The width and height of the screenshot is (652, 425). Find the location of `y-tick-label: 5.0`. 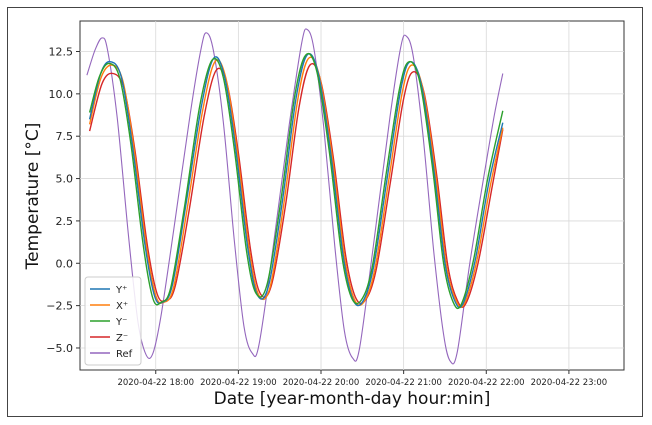

y-tick-label: 5.0 is located at coordinates (65, 179).